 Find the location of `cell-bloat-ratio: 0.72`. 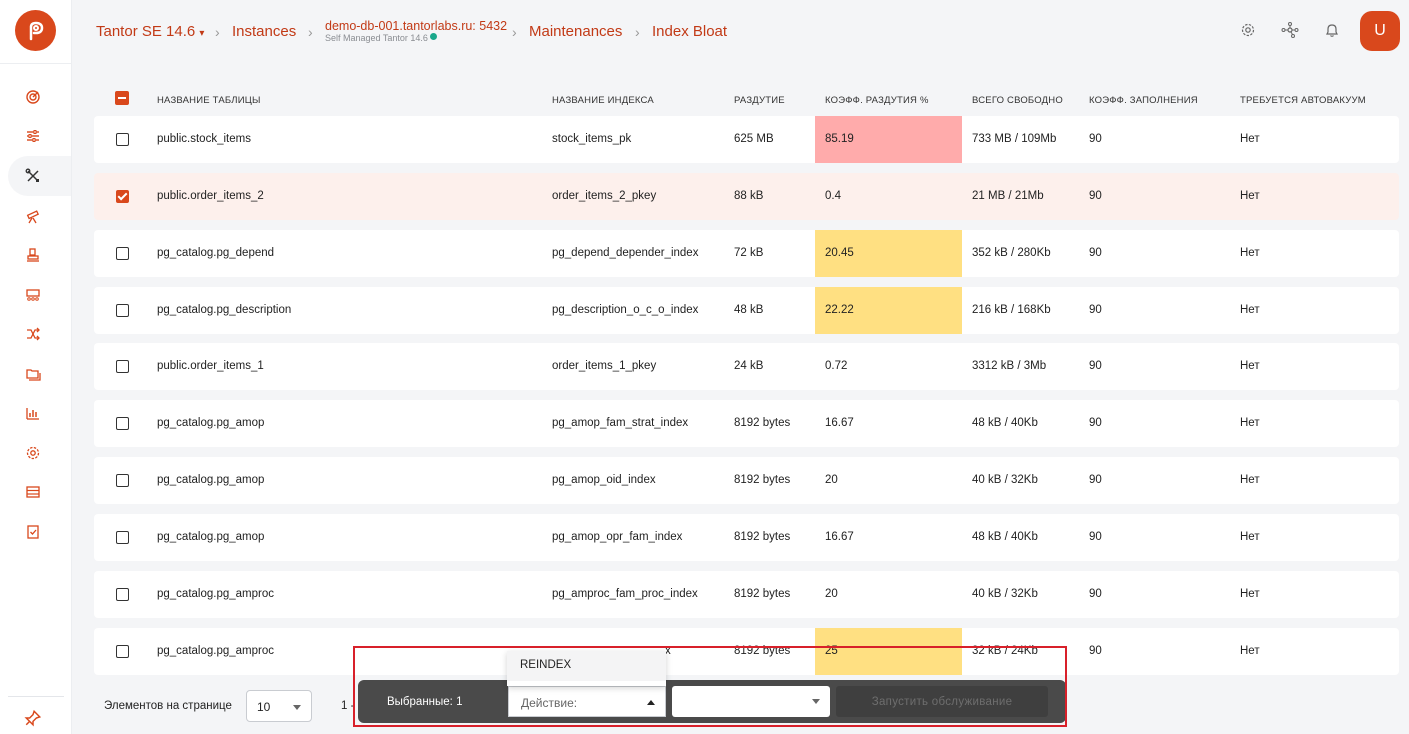

cell-bloat-ratio: 0.72 is located at coordinates (836, 366).